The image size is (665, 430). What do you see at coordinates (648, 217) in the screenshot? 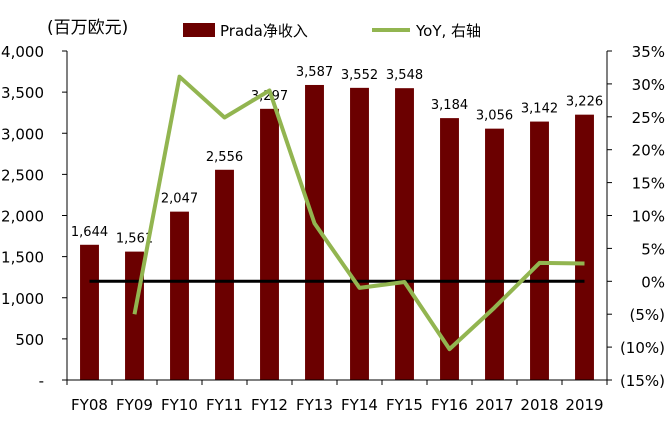
I see `right-tick-label: 10%` at bounding box center [648, 217].